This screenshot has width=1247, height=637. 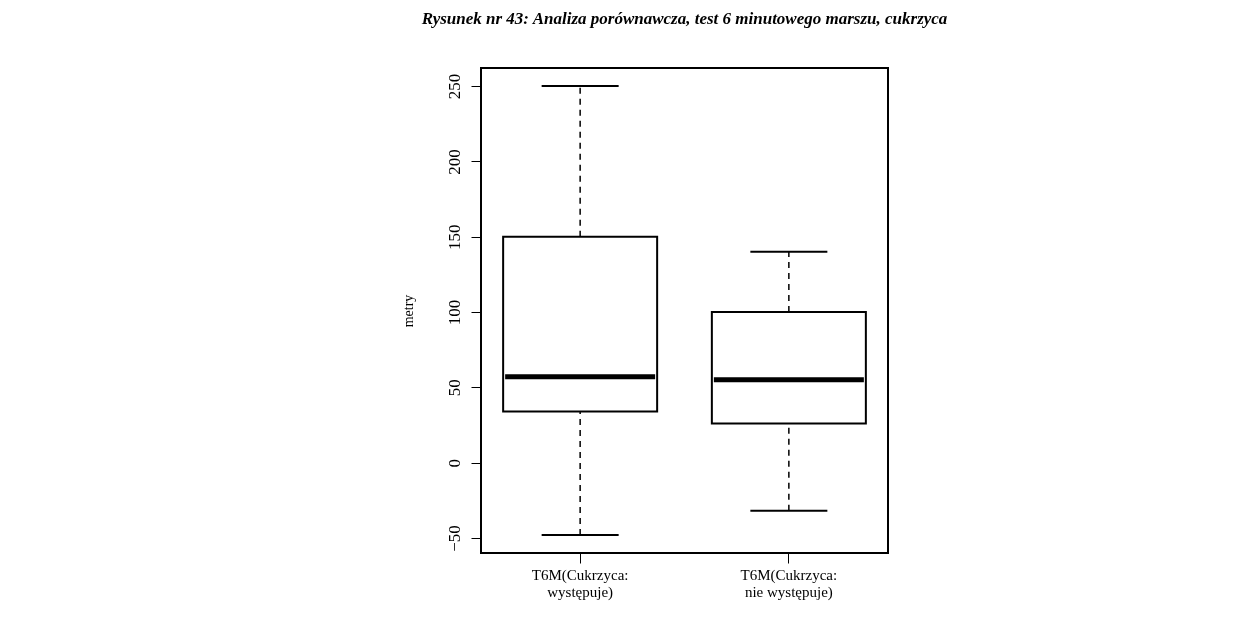 I want to click on y-tick-label: 250, so click(x=454, y=86).